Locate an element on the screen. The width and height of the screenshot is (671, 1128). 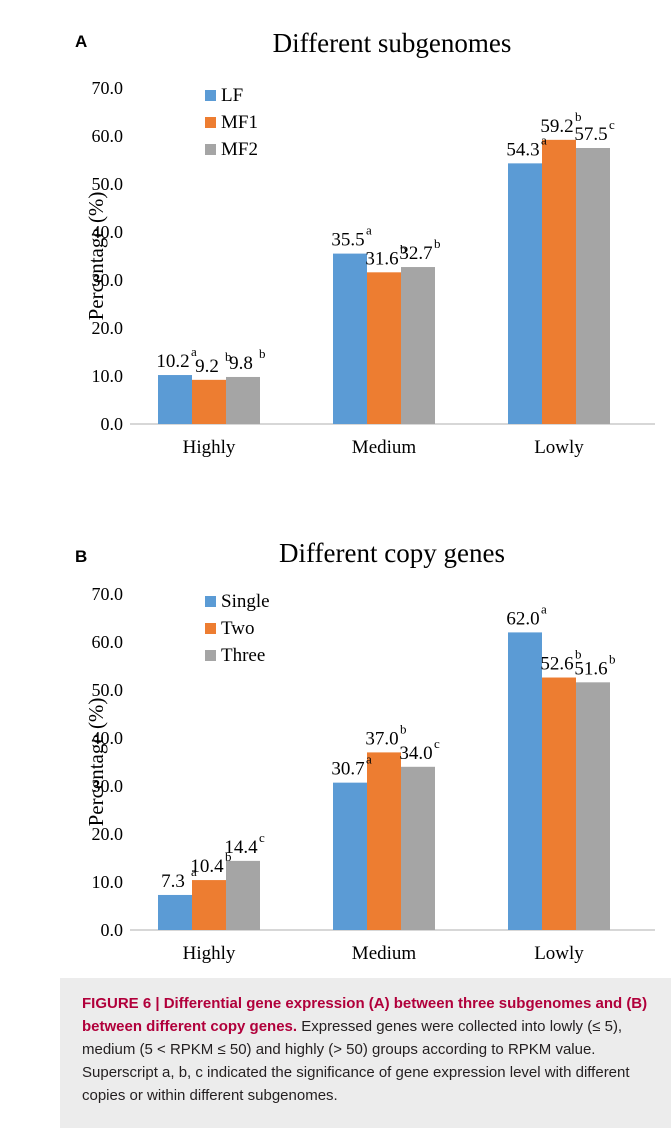
bar-mf2-lowly is located at coordinates (593, 286).